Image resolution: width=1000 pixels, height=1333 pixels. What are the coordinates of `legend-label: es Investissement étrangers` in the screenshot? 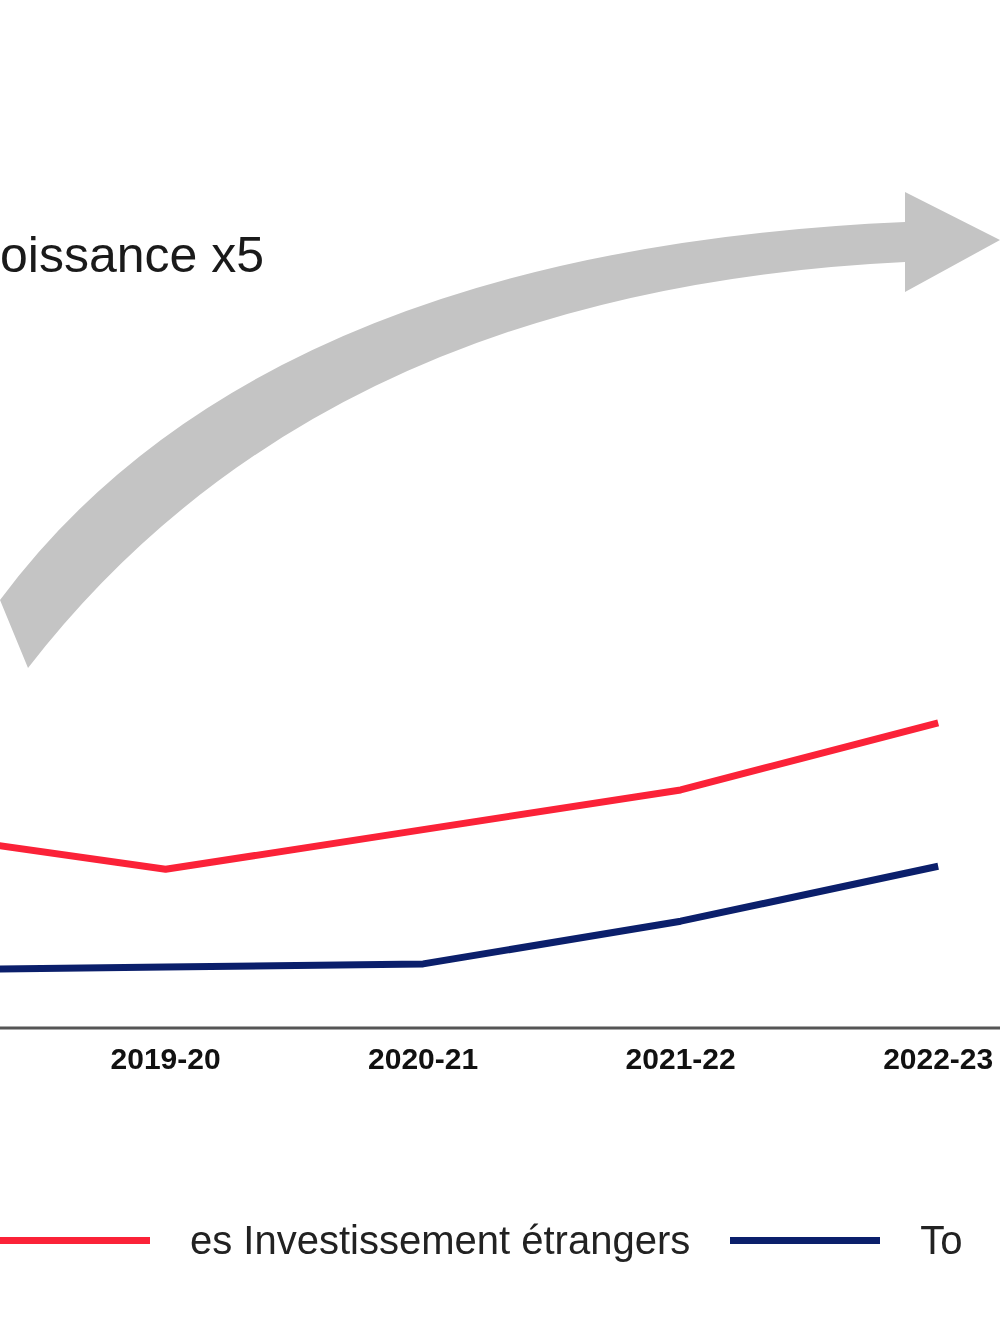 It's located at (440, 1240).